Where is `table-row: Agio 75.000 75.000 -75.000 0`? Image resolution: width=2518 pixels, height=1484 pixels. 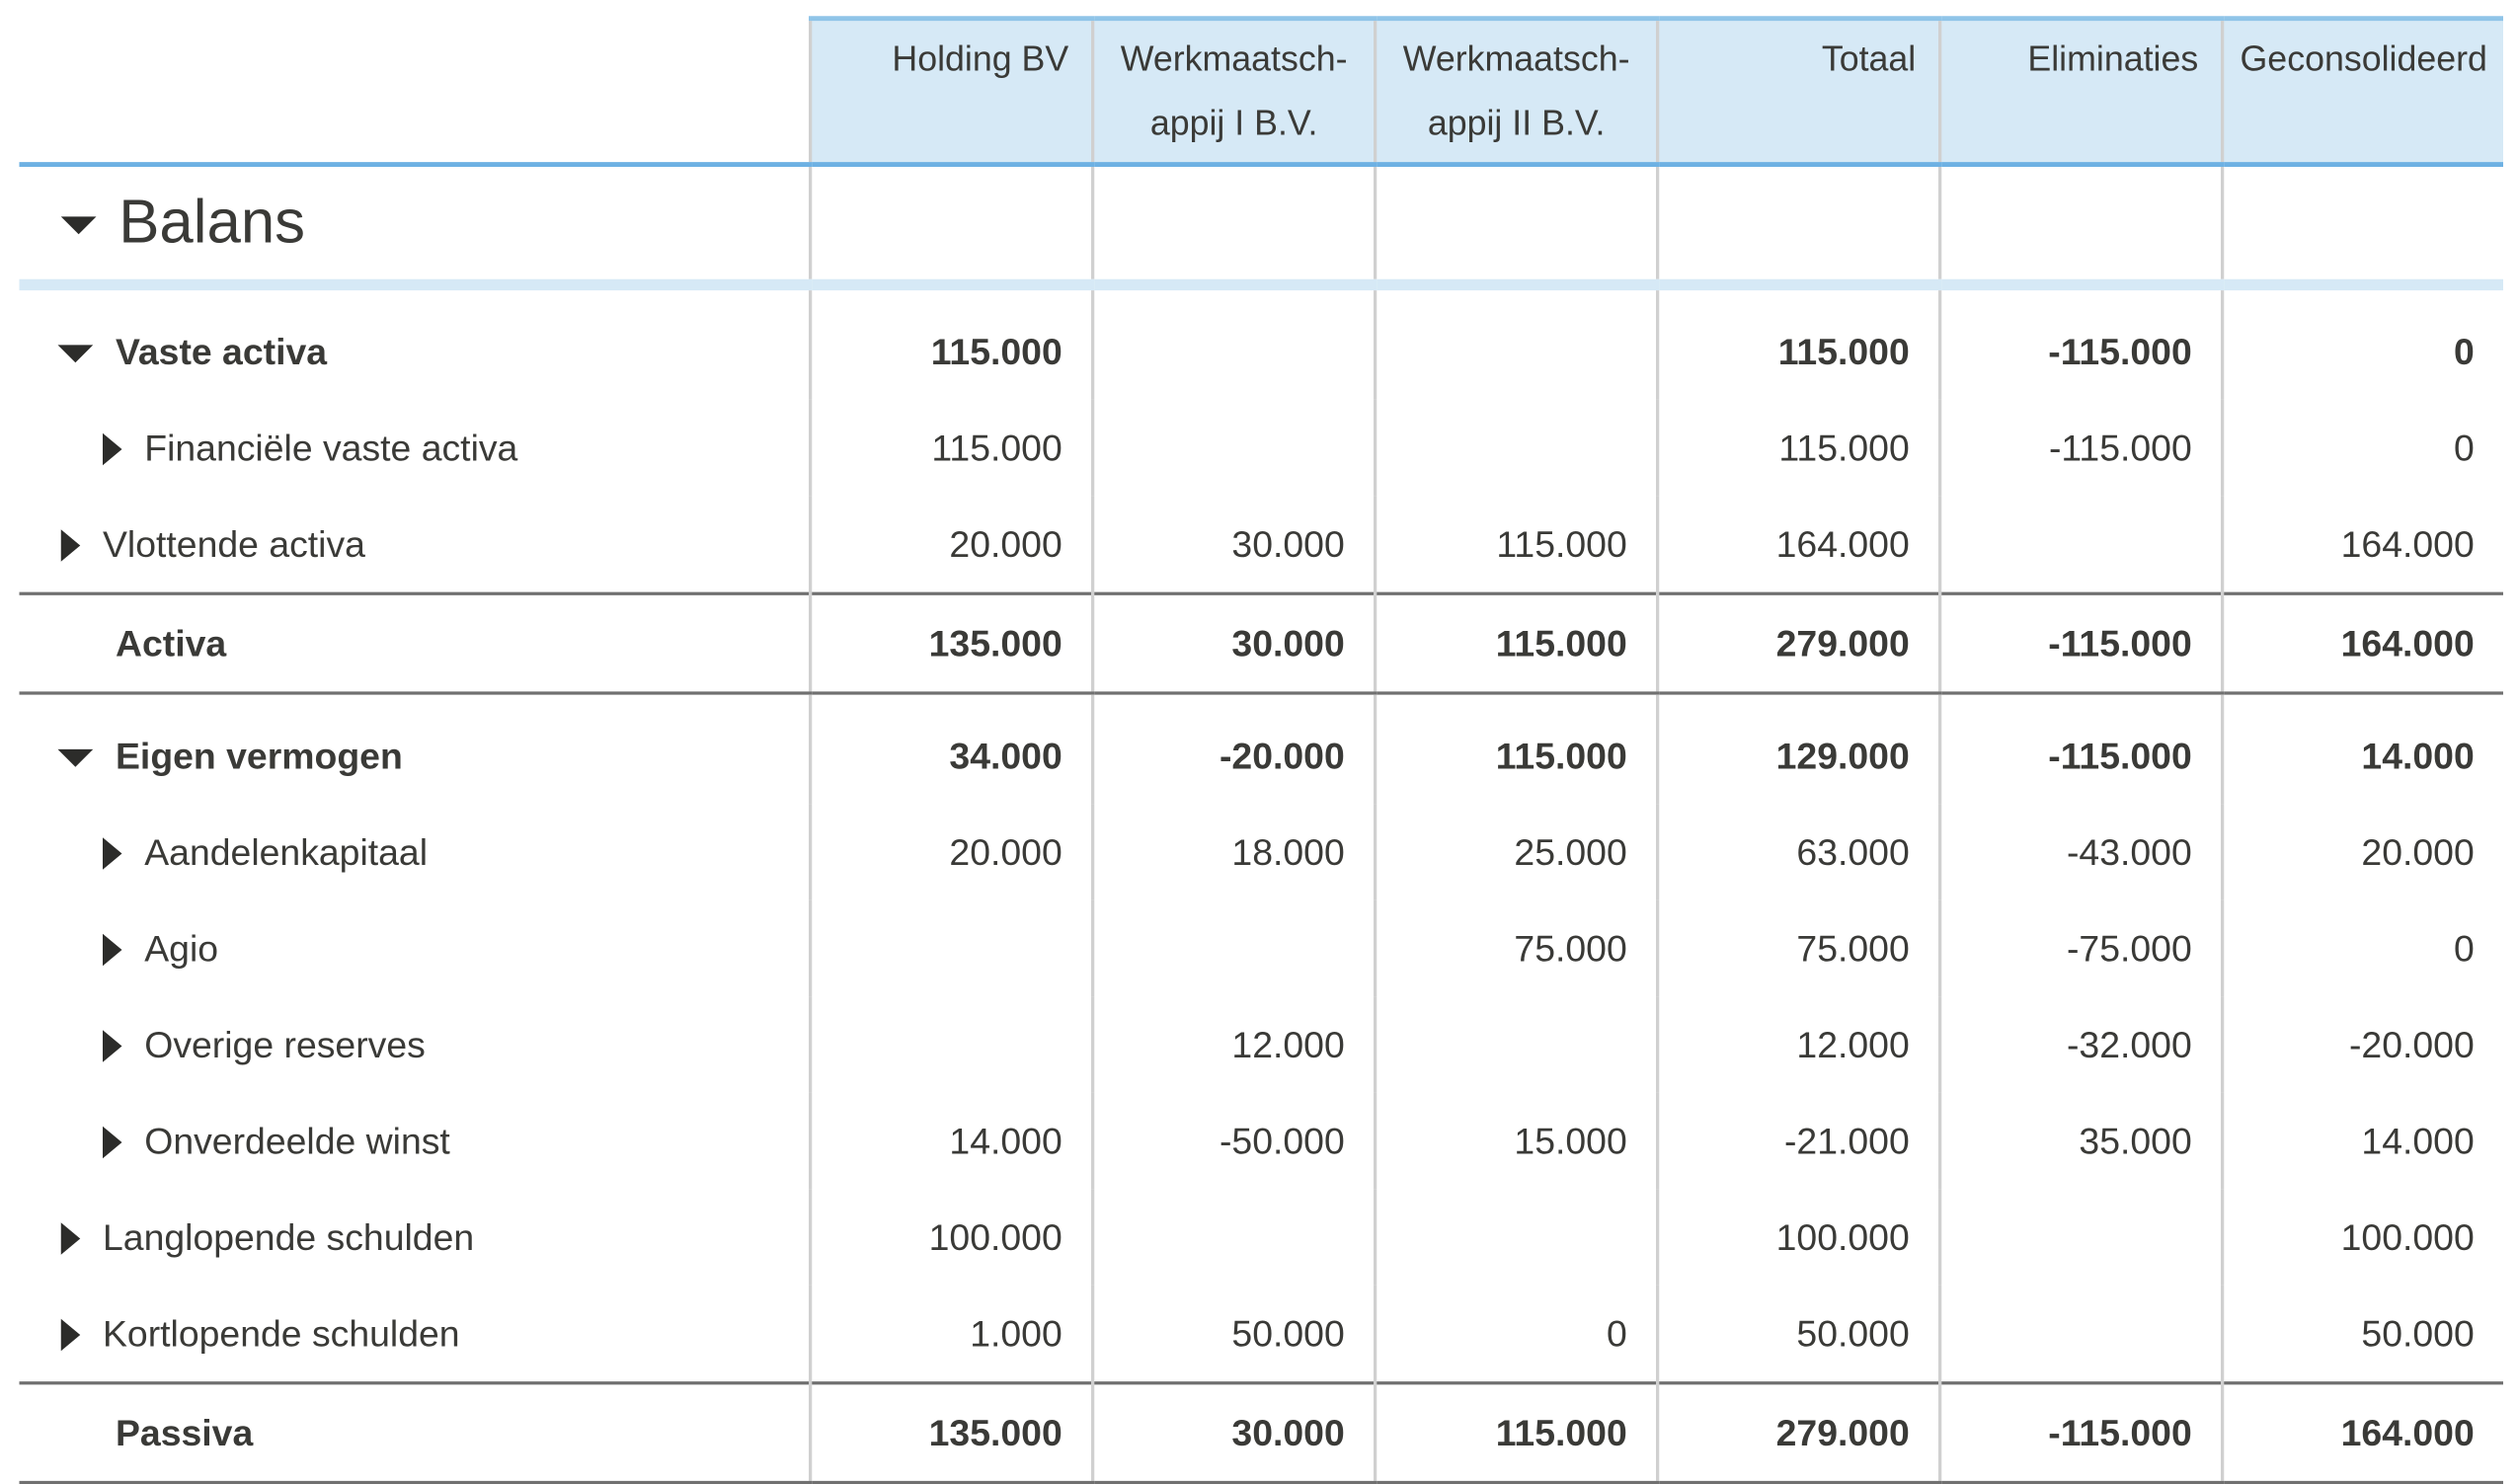
table-row: Agio 75.000 75.000 -75.000 0 is located at coordinates (1261, 948).